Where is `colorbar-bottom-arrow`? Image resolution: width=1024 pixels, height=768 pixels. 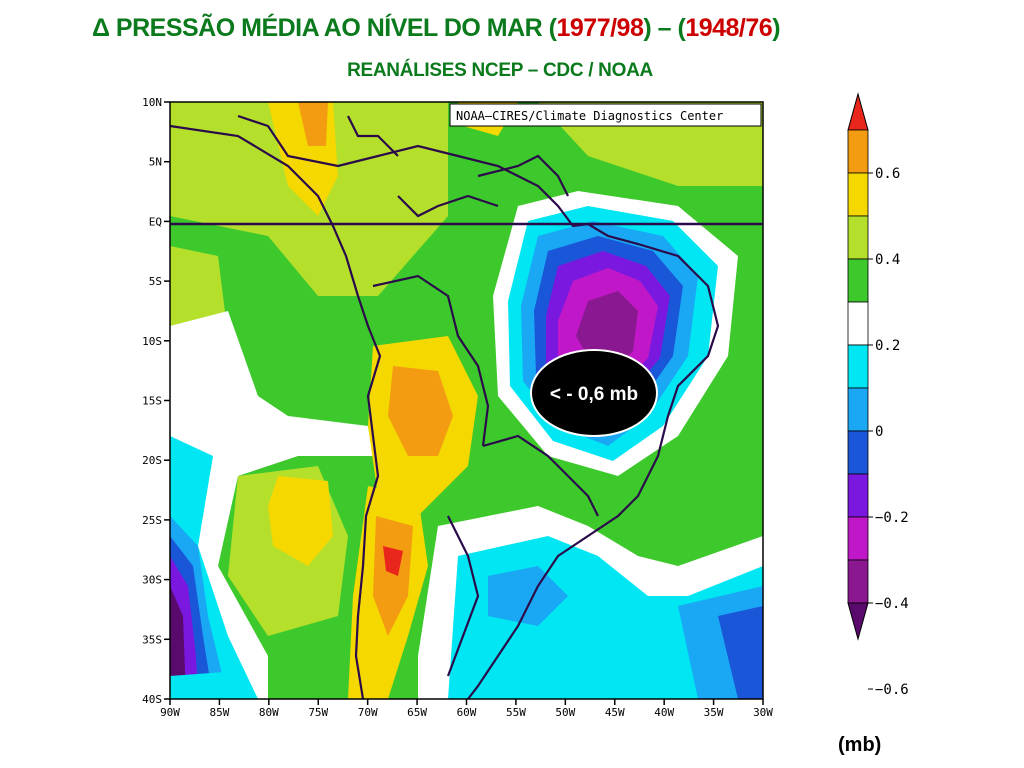 colorbar-bottom-arrow is located at coordinates (858, 621).